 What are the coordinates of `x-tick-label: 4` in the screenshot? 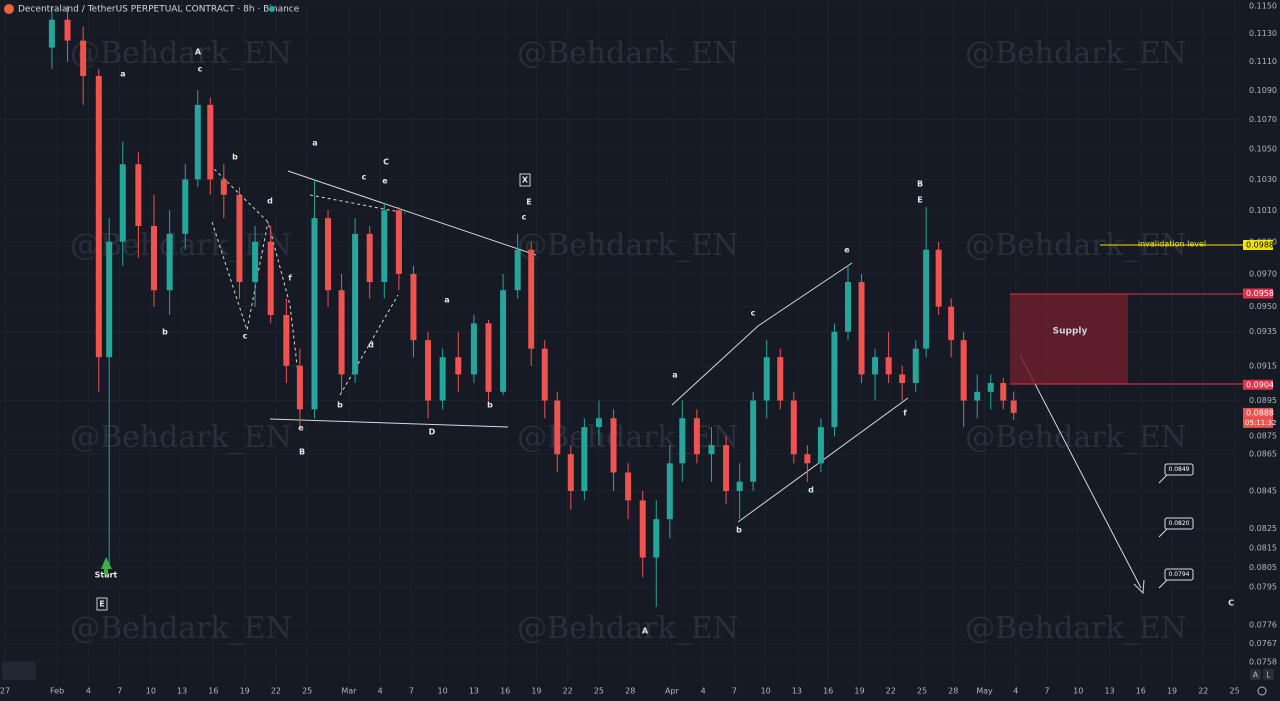 It's located at (1015, 691).